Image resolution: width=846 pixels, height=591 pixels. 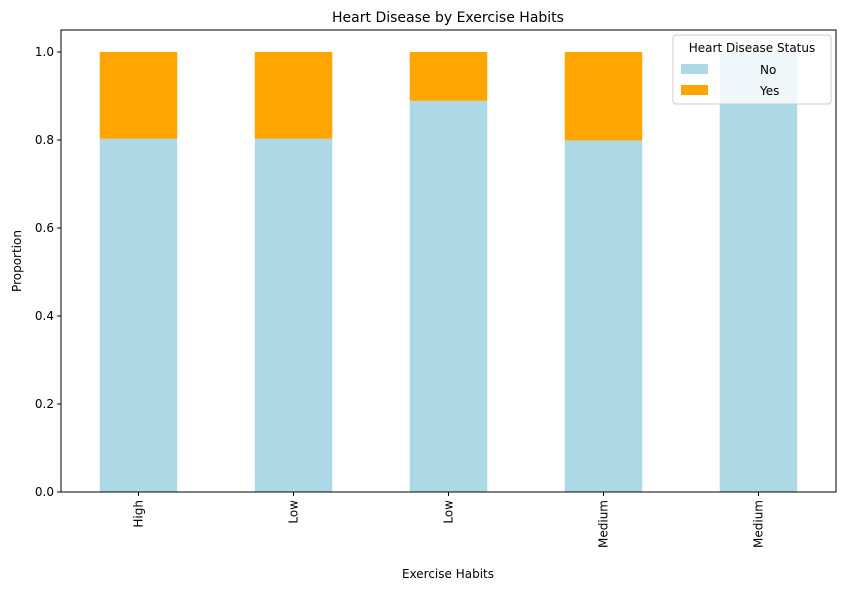 What do you see at coordinates (694, 90) in the screenshot?
I see `legend-swatch-yes` at bounding box center [694, 90].